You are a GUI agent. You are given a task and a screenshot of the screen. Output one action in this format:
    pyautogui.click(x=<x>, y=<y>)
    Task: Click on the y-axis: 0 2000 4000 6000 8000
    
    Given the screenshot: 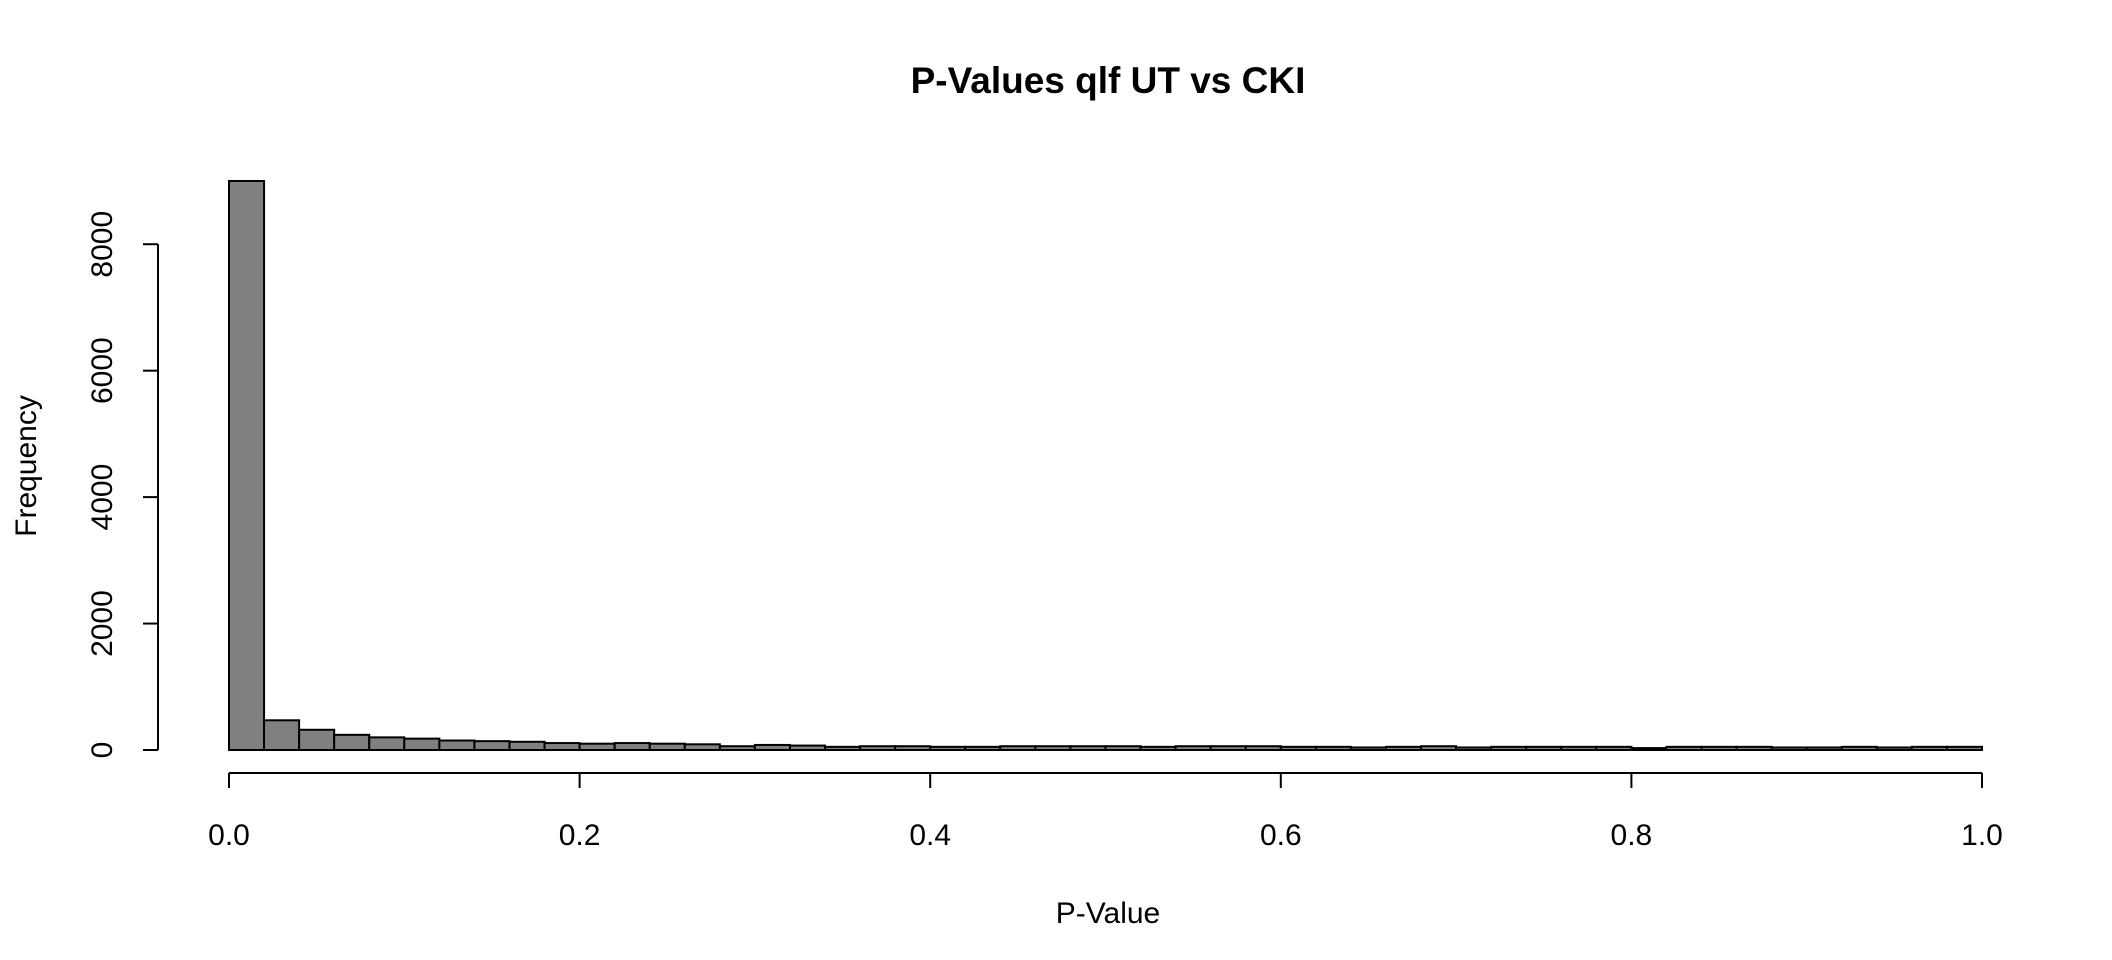 What is the action you would take?
    pyautogui.click(x=122, y=485)
    